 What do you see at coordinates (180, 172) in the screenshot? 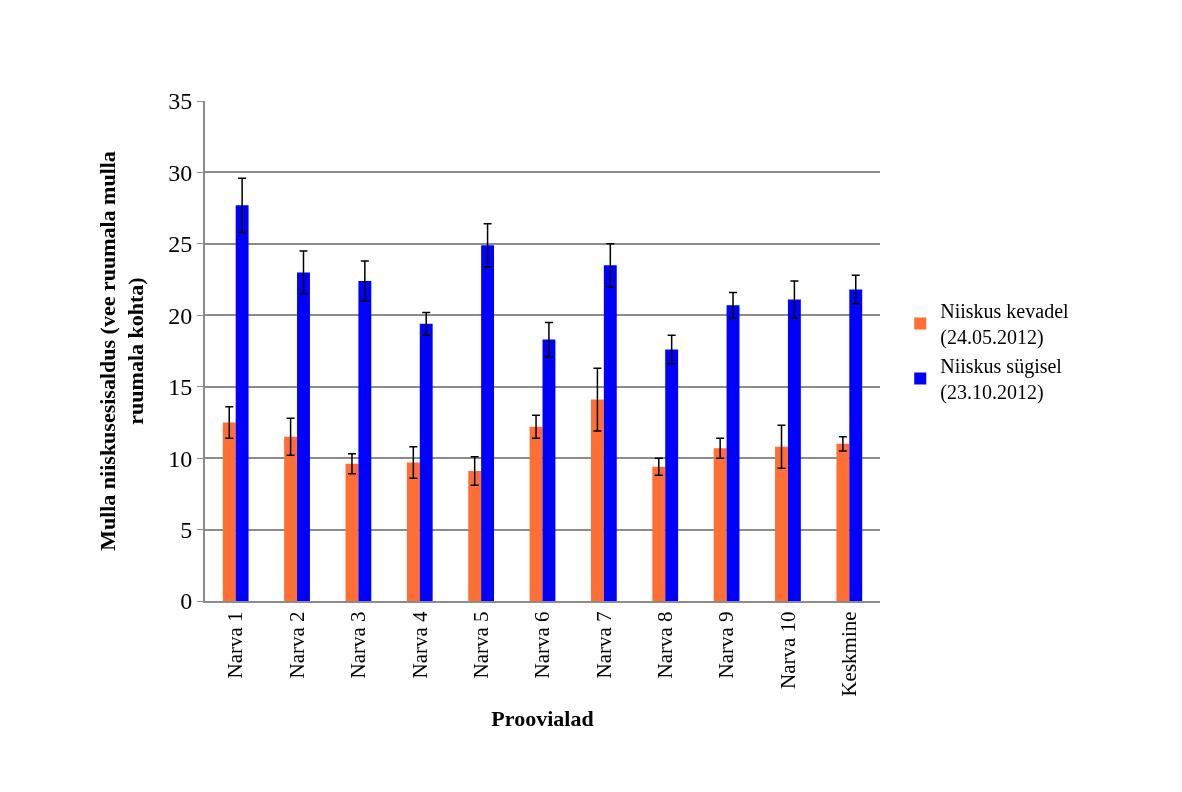
I see `y-tick-label: 30` at bounding box center [180, 172].